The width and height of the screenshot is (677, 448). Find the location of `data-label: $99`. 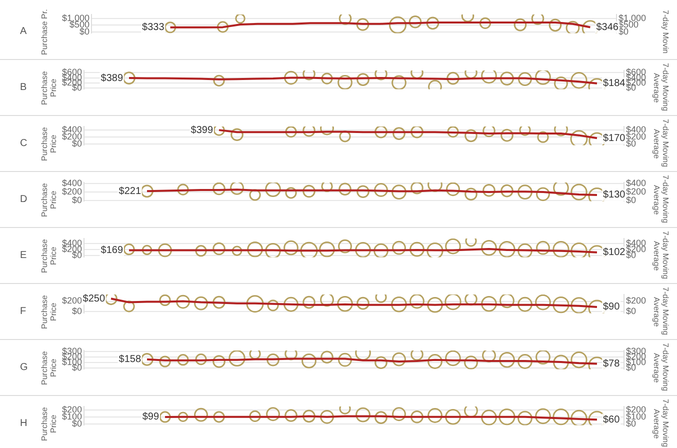

data-label: $99 is located at coordinates (151, 416).